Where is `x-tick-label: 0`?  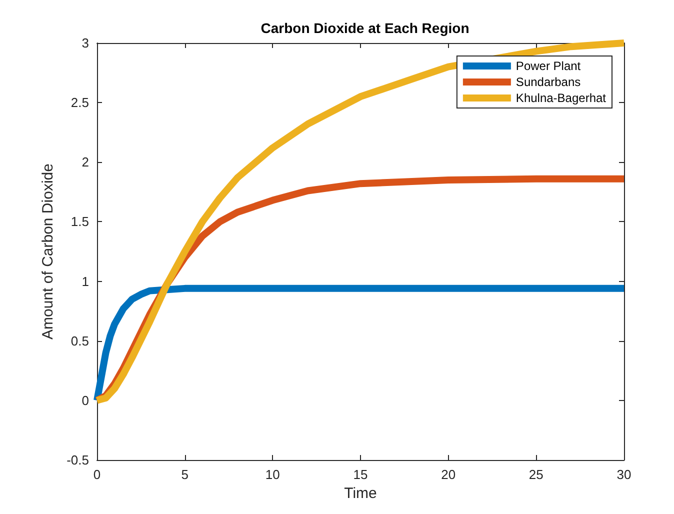
x-tick-label: 0 is located at coordinates (97, 474).